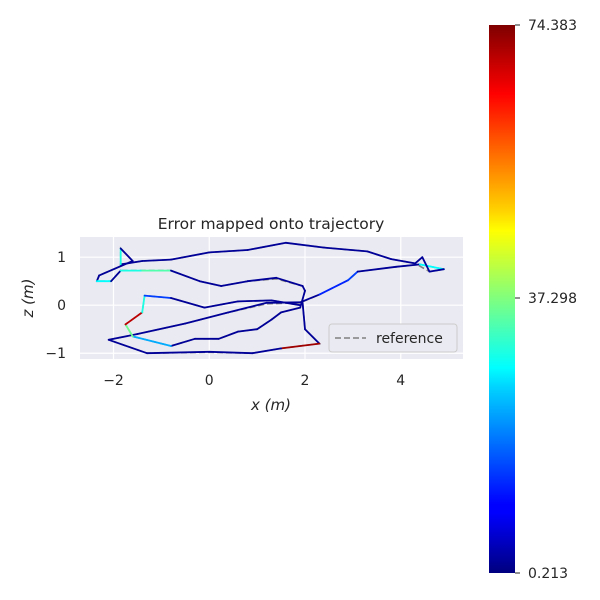 The image size is (600, 600). What do you see at coordinates (552, 26) in the screenshot?
I see `colorbar-label-max: 74.383` at bounding box center [552, 26].